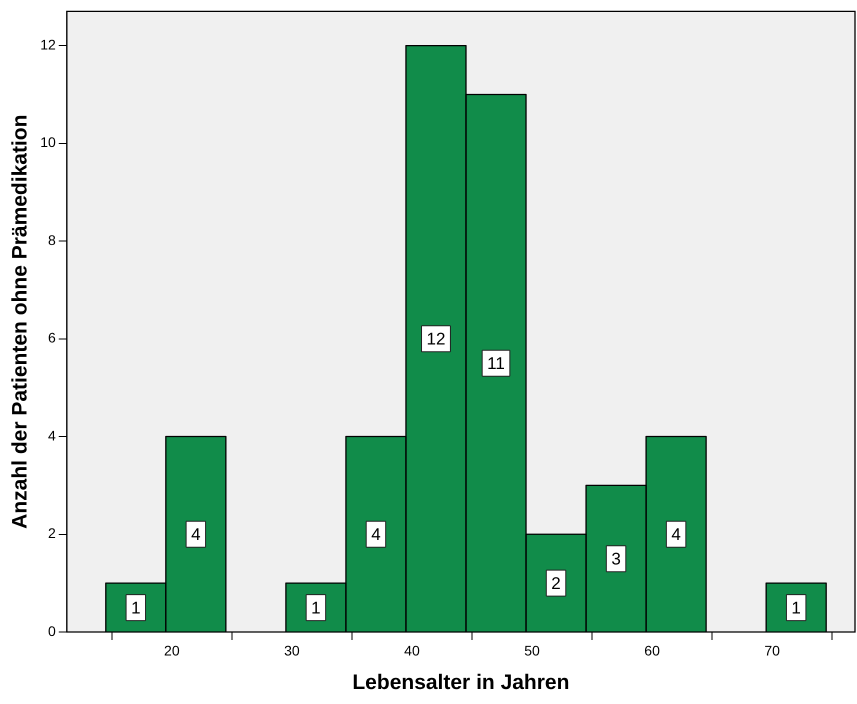 The height and width of the screenshot is (704, 857). Describe the element at coordinates (412, 650) in the screenshot. I see `x-tick-label: 40` at that location.